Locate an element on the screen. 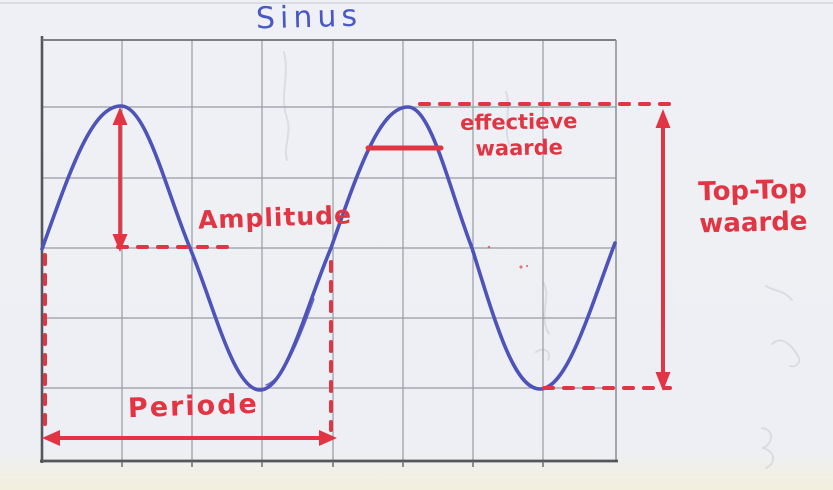 Image resolution: width=833 pixels, height=490 pixels. amplitude-label: Amplitude is located at coordinates (275, 217).